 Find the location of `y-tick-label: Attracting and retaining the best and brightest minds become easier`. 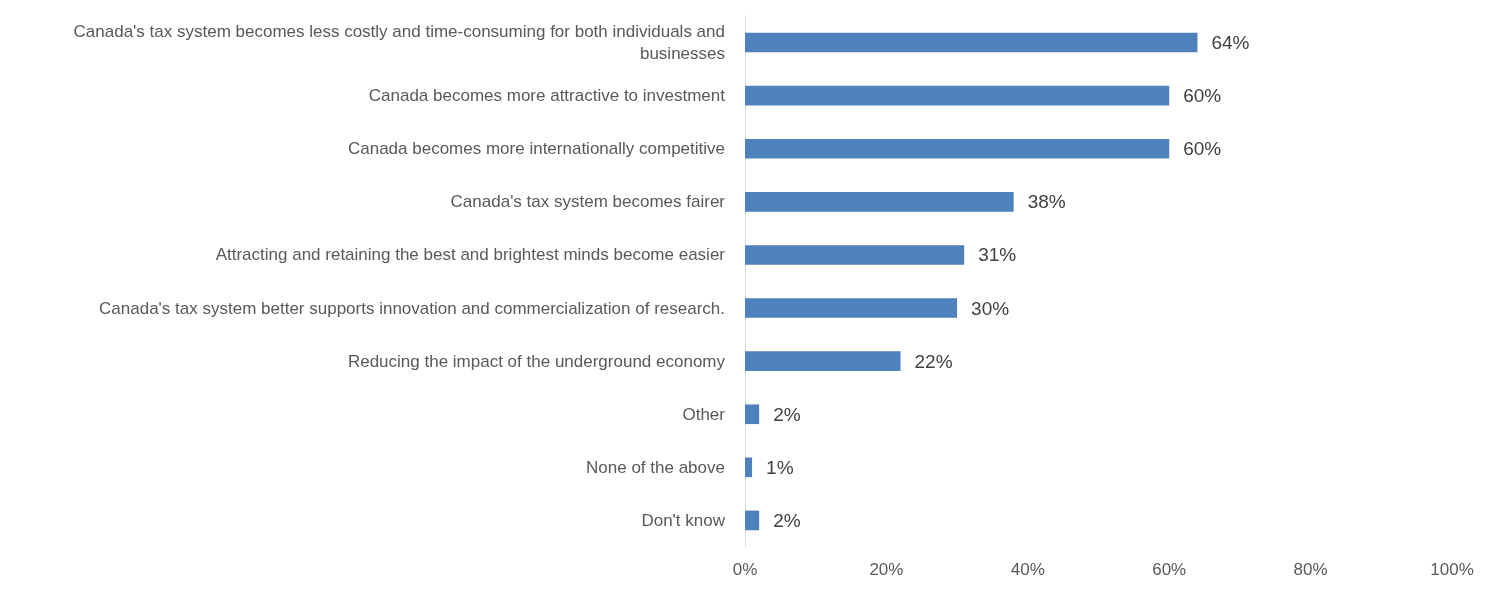

y-tick-label: Attracting and retaining the best and brightest minds become easier is located at coordinates (470, 255).